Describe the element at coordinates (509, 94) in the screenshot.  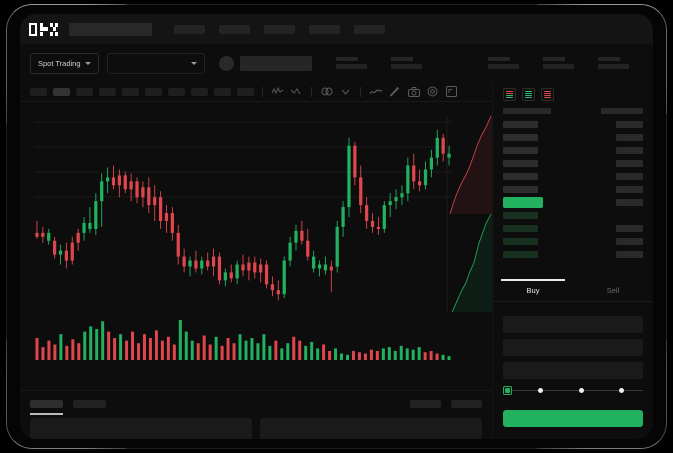
I see `orderbook-mixed-icon` at that location.